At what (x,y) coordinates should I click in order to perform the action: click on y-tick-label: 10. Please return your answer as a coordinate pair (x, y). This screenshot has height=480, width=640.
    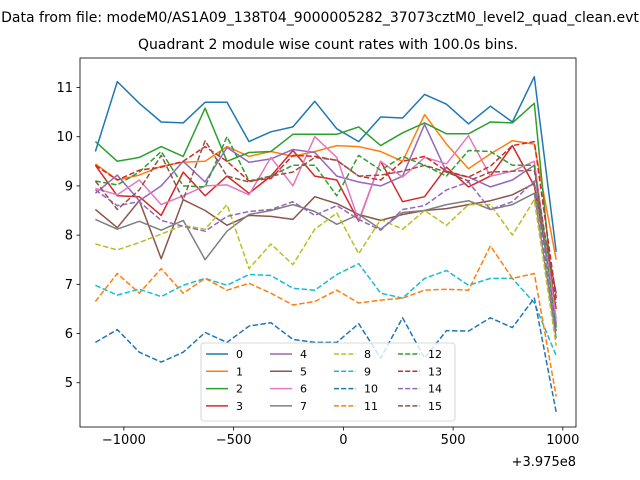
    Looking at the image, I should click on (64, 137).